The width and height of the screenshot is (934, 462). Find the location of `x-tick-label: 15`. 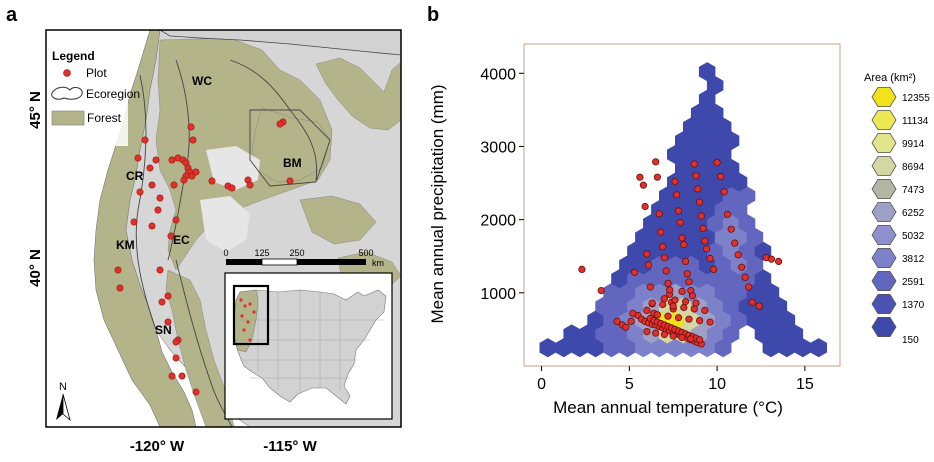

x-tick-label: 15 is located at coordinates (805, 384).